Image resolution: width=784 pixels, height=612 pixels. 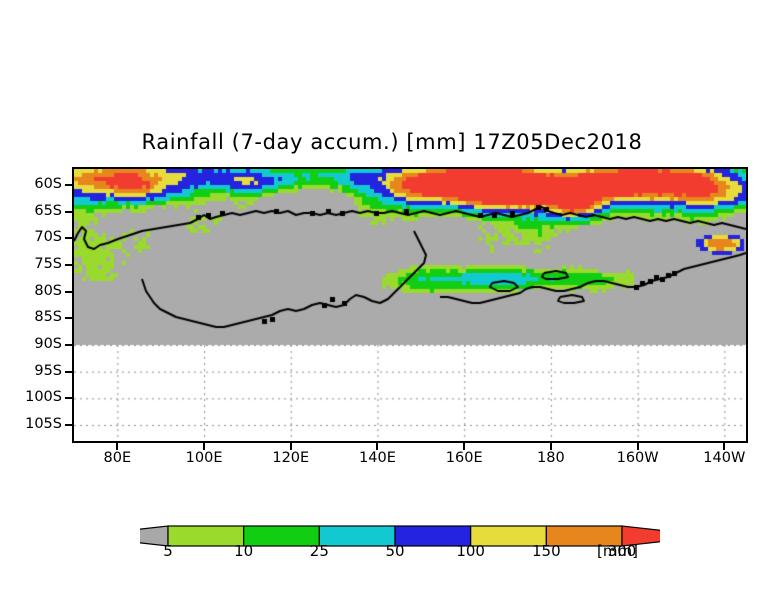 What do you see at coordinates (48, 317) in the screenshot?
I see `y-tick-label: 85S` at bounding box center [48, 317].